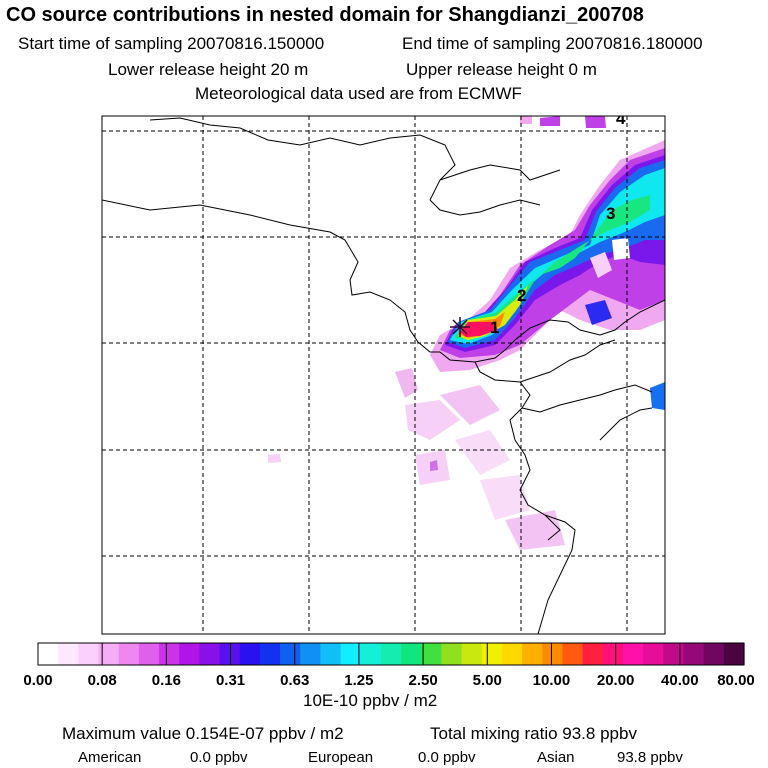 This screenshot has height=768, width=768. Describe the element at coordinates (494, 327) in the screenshot. I see `position-label-1: 1` at that location.